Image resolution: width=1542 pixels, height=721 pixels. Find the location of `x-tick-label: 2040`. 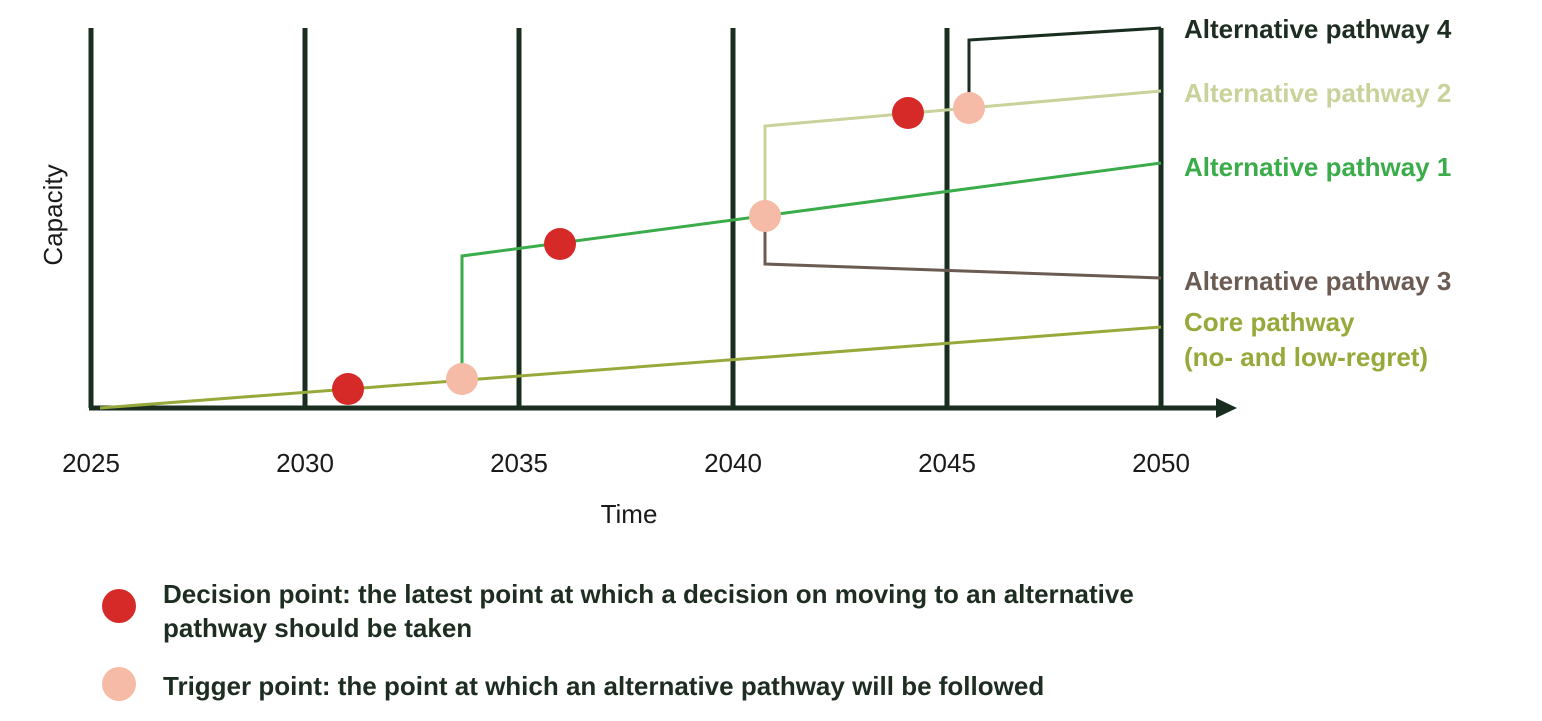

x-tick-label: 2040 is located at coordinates (733, 463).